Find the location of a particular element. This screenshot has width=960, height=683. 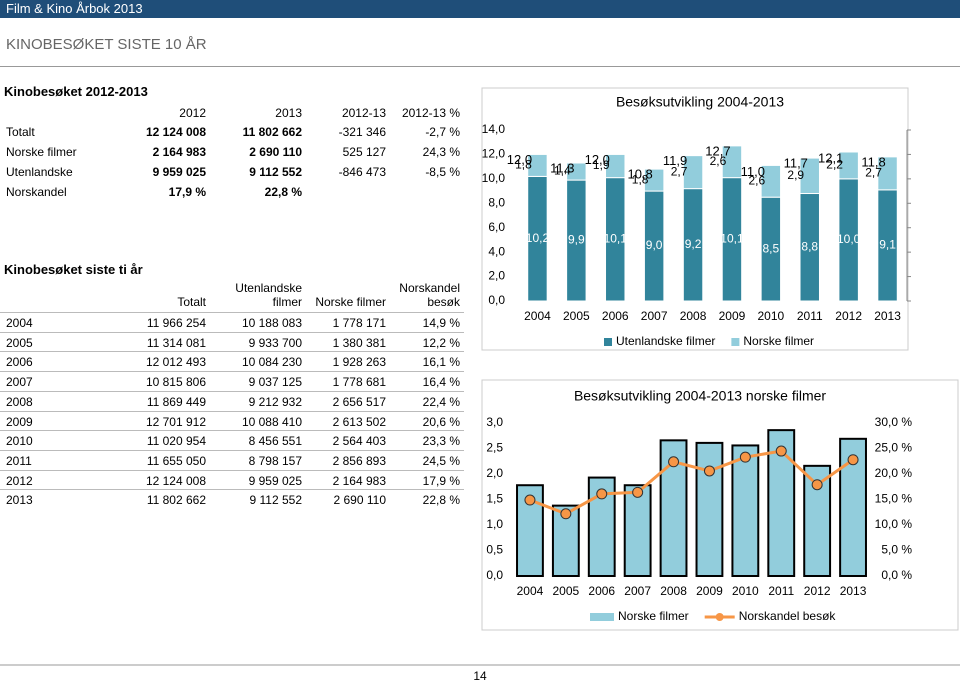

cell: 9 933 700 is located at coordinates (275, 342).